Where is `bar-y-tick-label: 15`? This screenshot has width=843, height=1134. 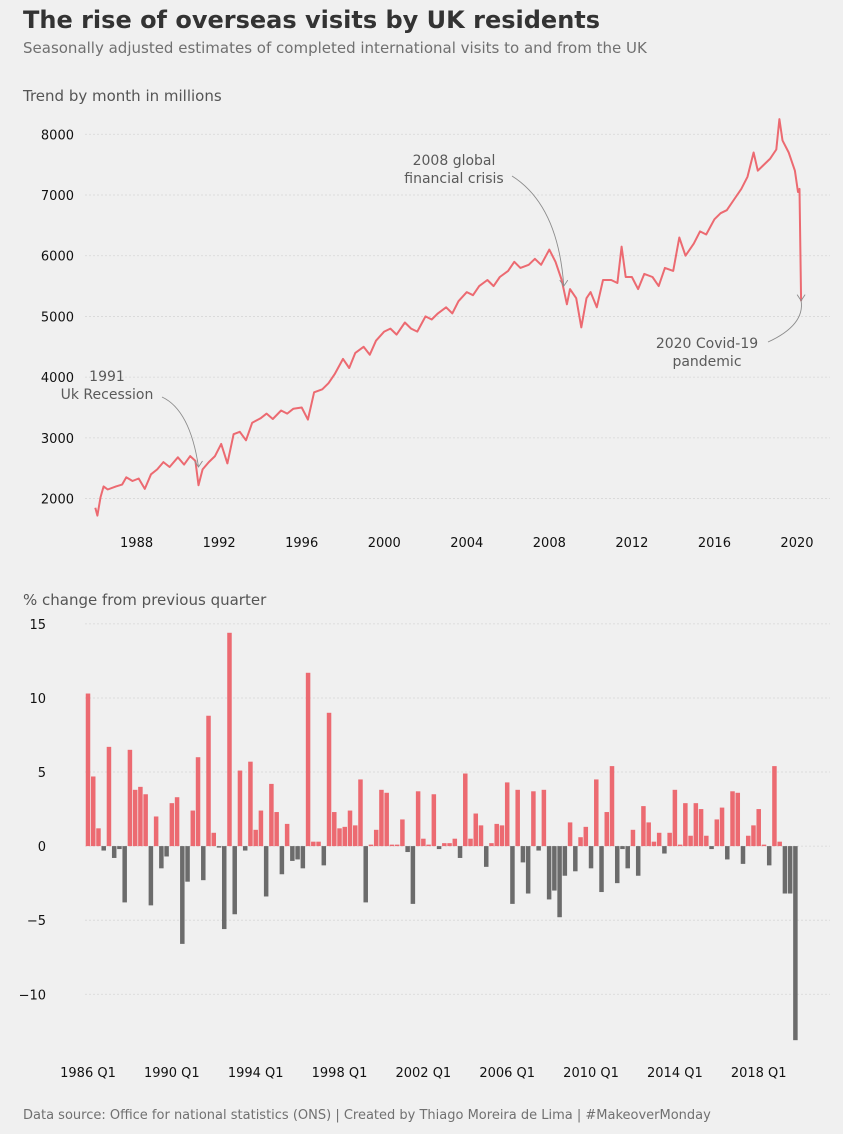 bar-y-tick-label: 15 is located at coordinates (37, 625).